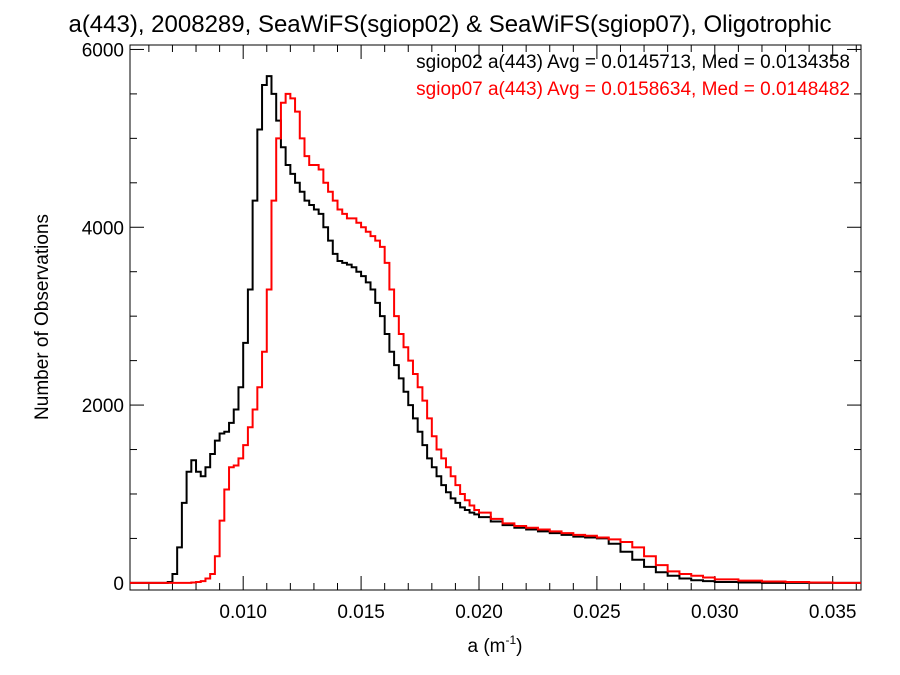  What do you see at coordinates (42, 317) in the screenshot?
I see `y-axis-label: Number of Observations` at bounding box center [42, 317].